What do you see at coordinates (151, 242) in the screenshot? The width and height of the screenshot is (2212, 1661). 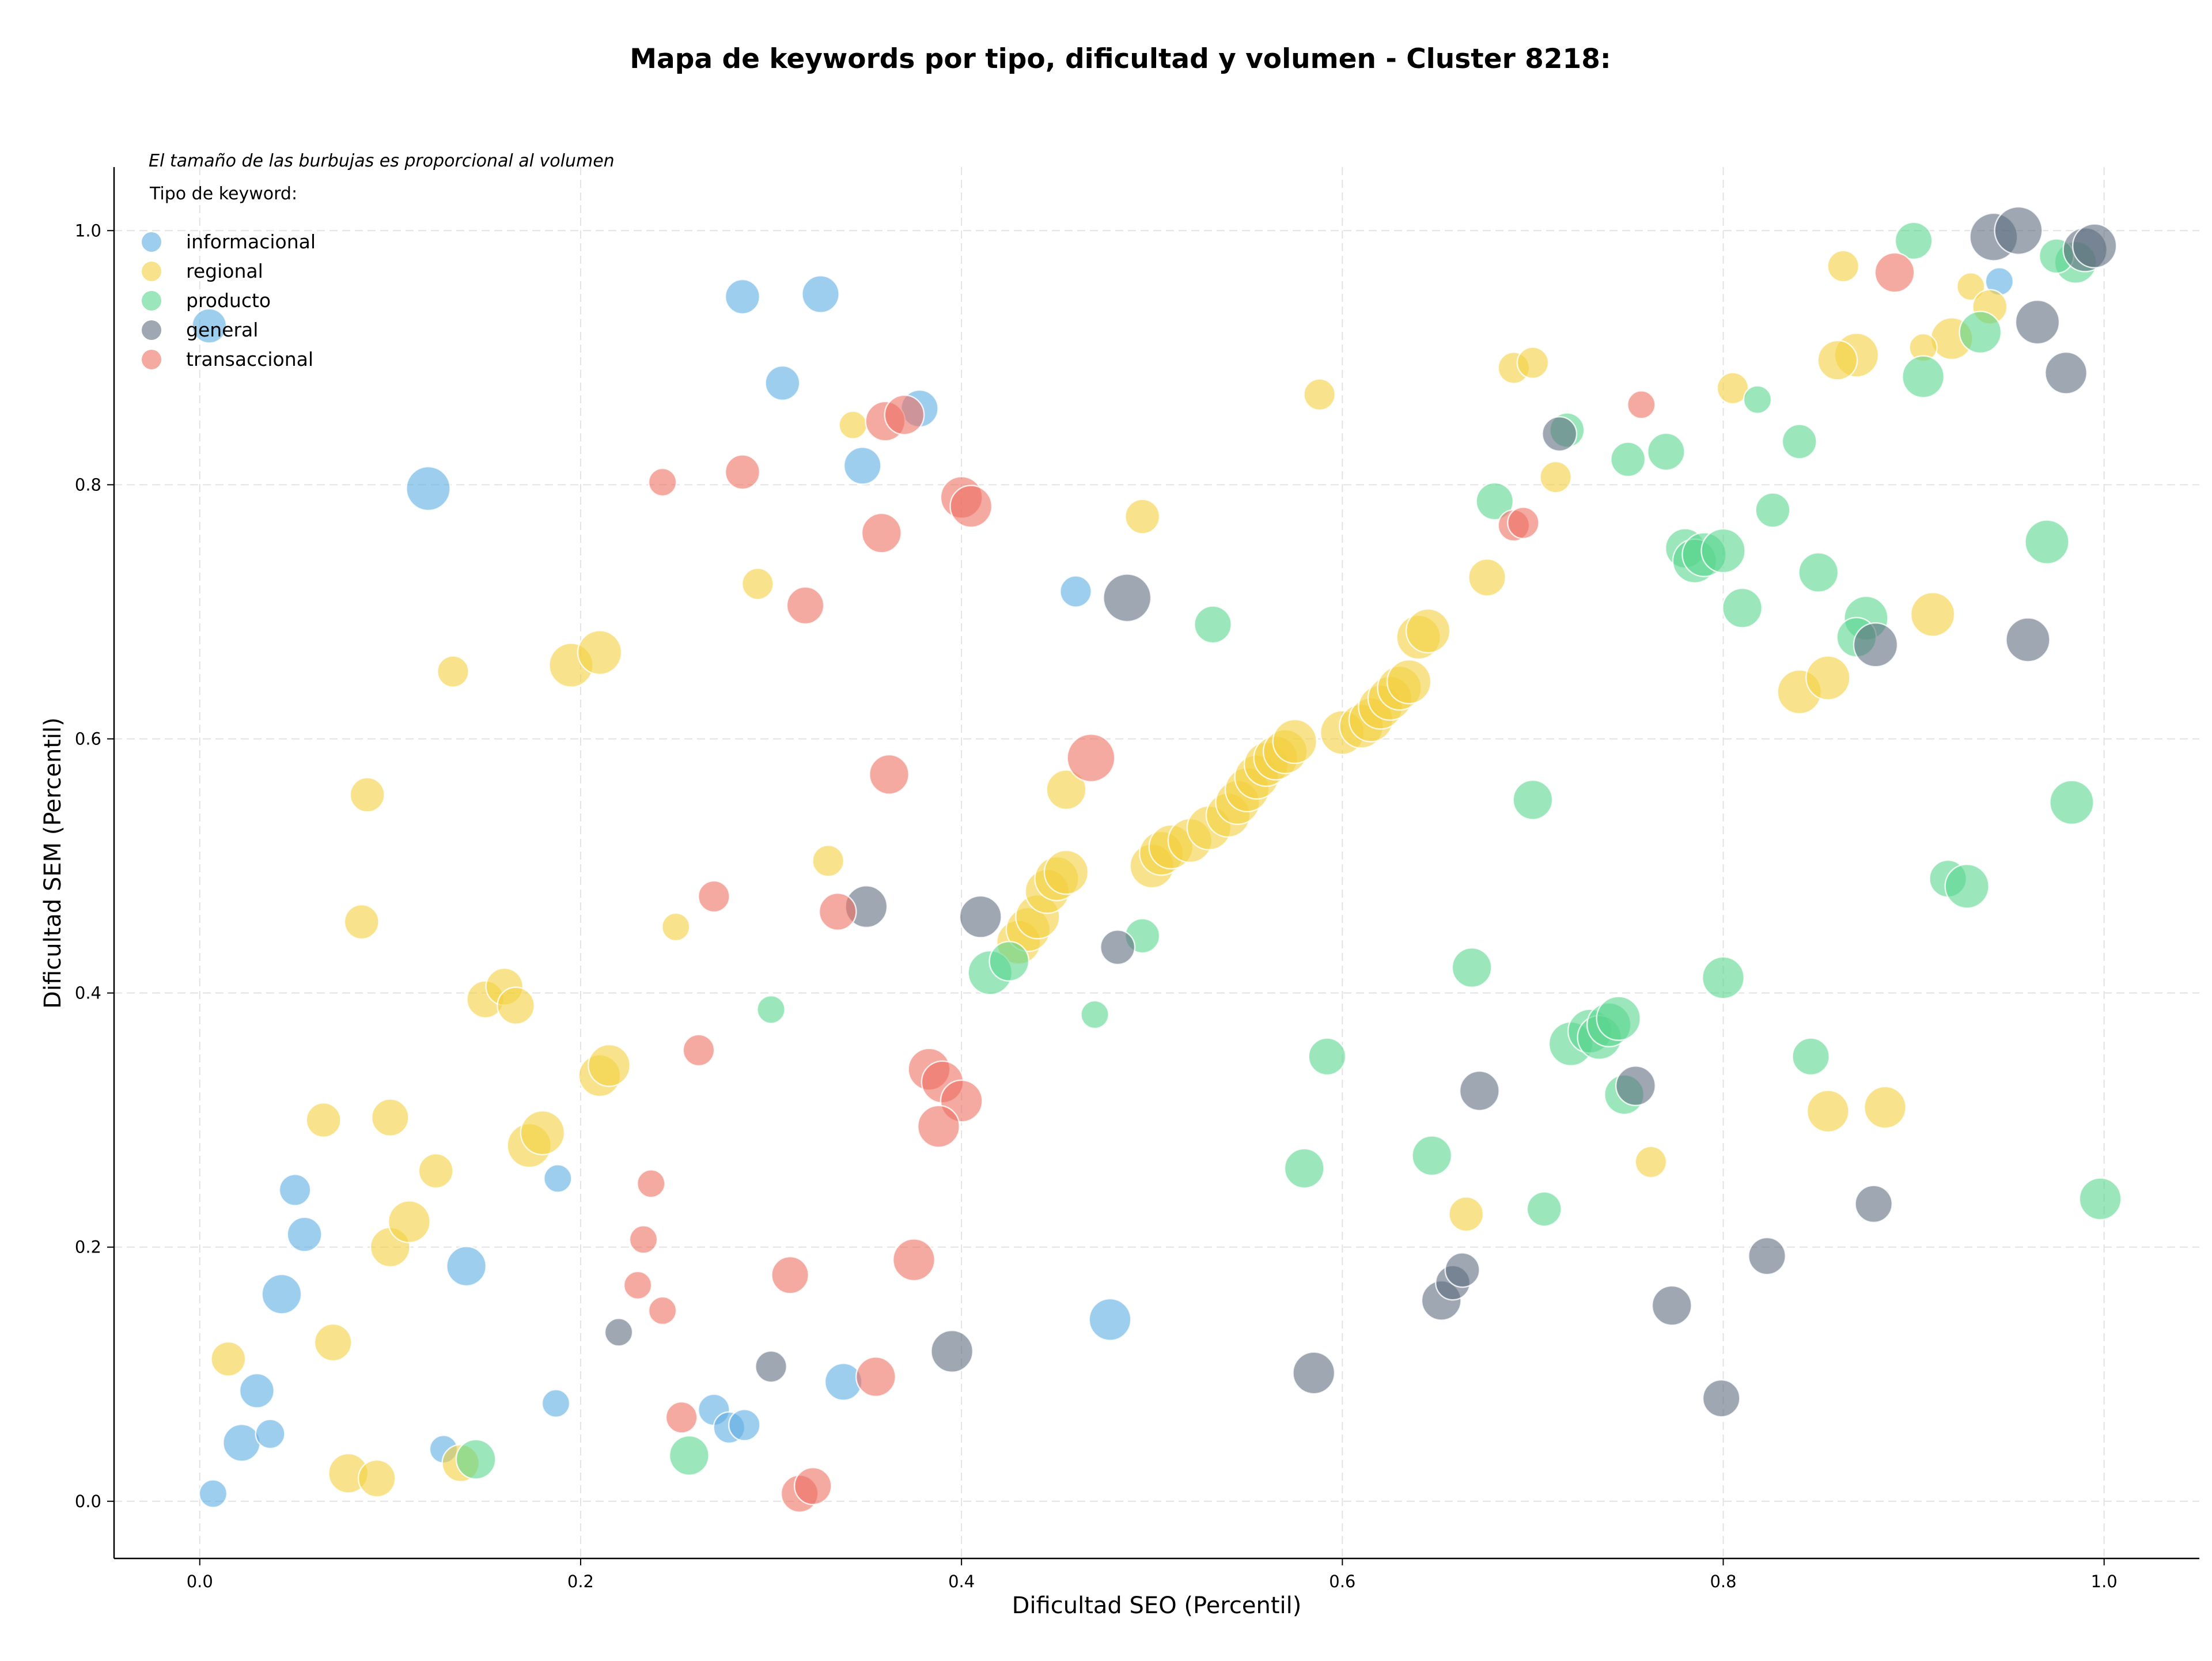 I see `legend-marker-informacional` at bounding box center [151, 242].